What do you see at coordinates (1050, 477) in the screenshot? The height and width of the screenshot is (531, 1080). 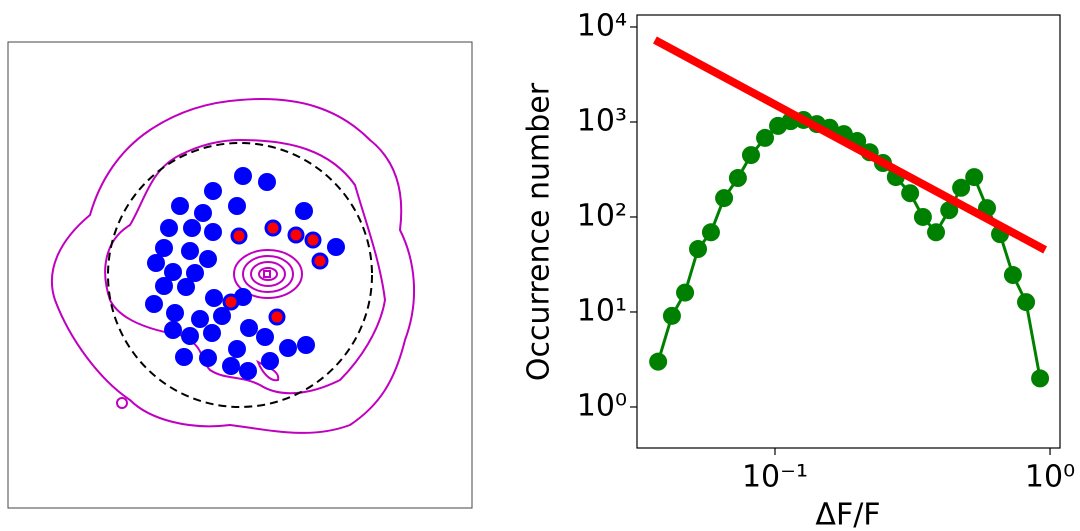 I see `x-tick-label: 10⁰` at bounding box center [1050, 477].